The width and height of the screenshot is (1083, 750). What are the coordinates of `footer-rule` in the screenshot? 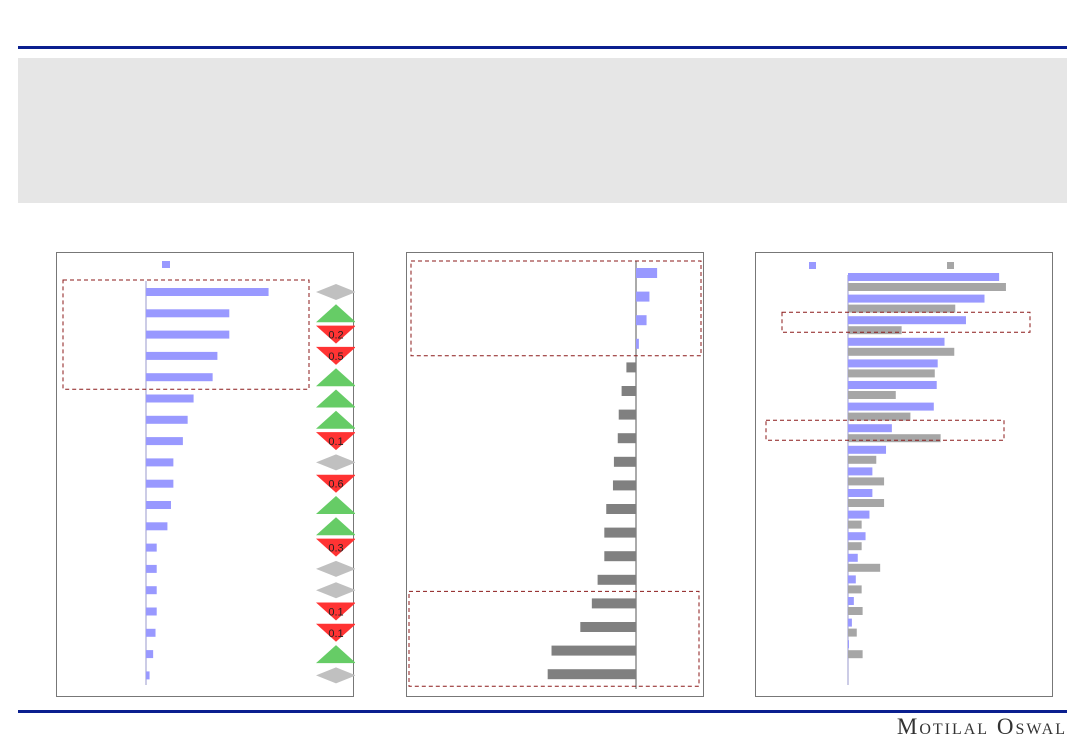 It's located at (542, 711).